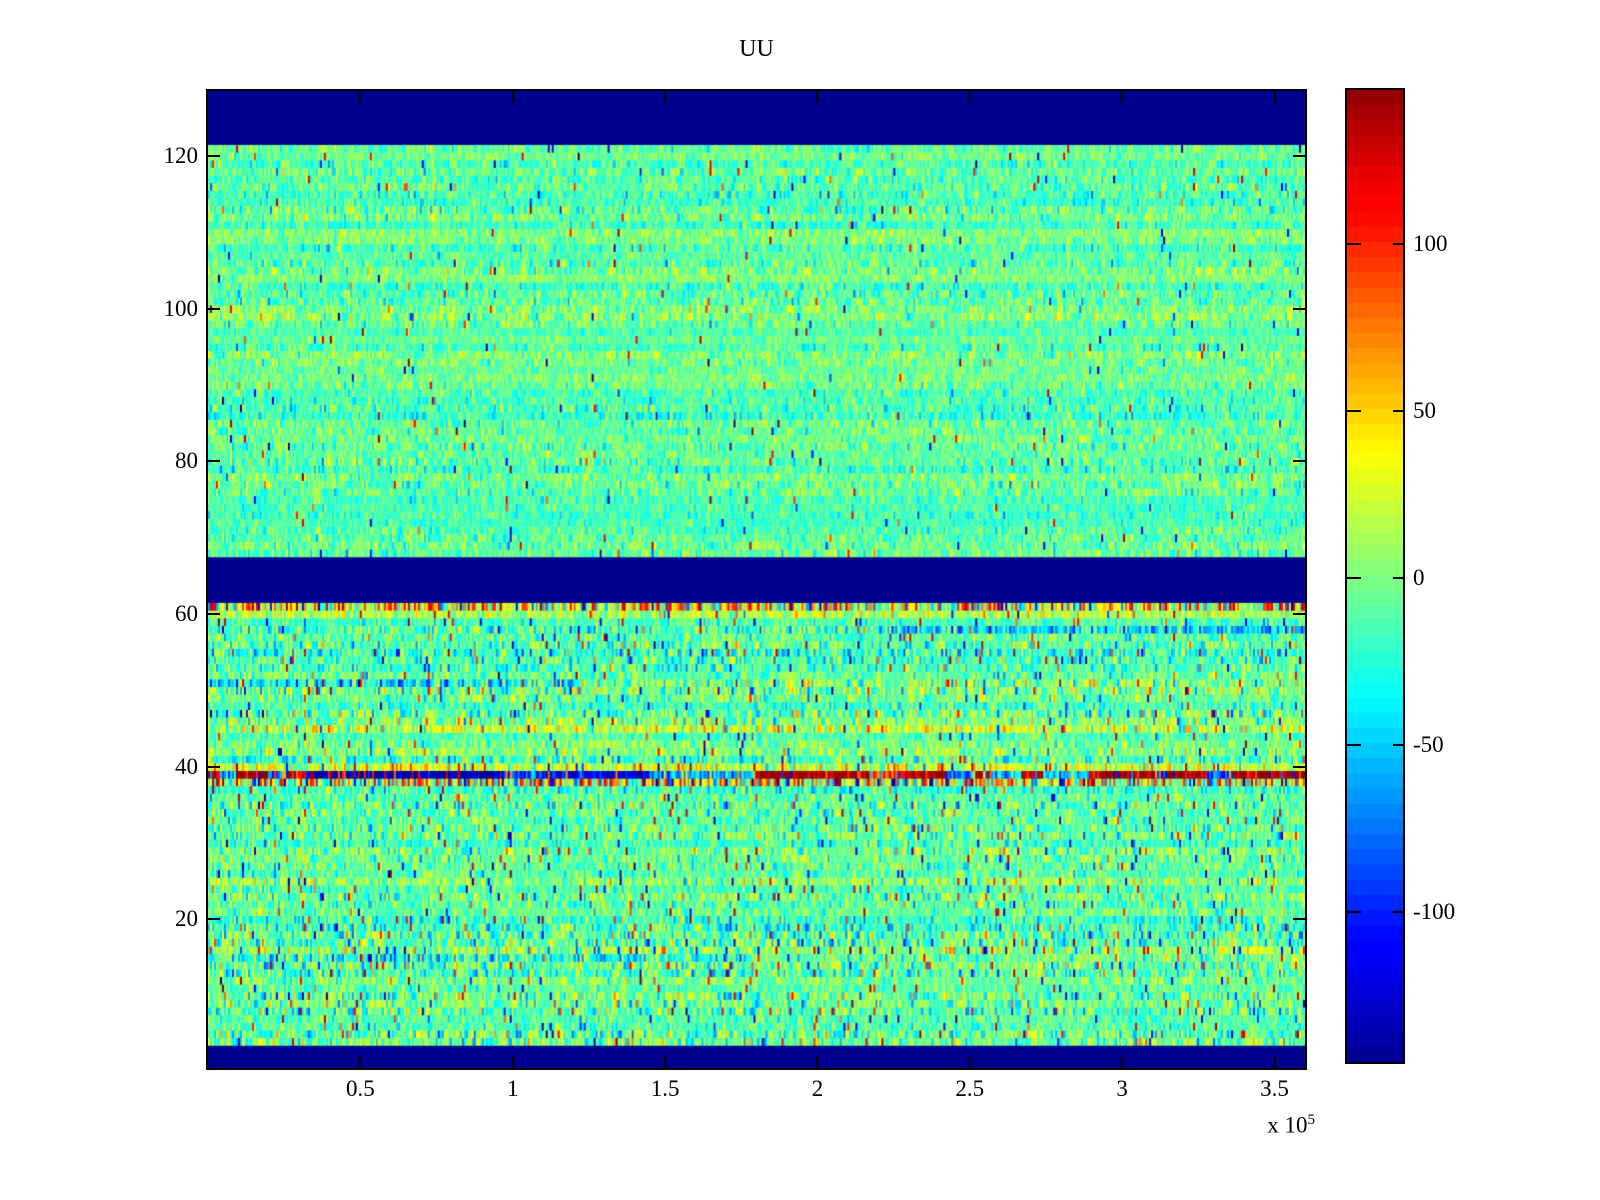  I want to click on colorbar-tick-label: -50, so click(1428, 744).